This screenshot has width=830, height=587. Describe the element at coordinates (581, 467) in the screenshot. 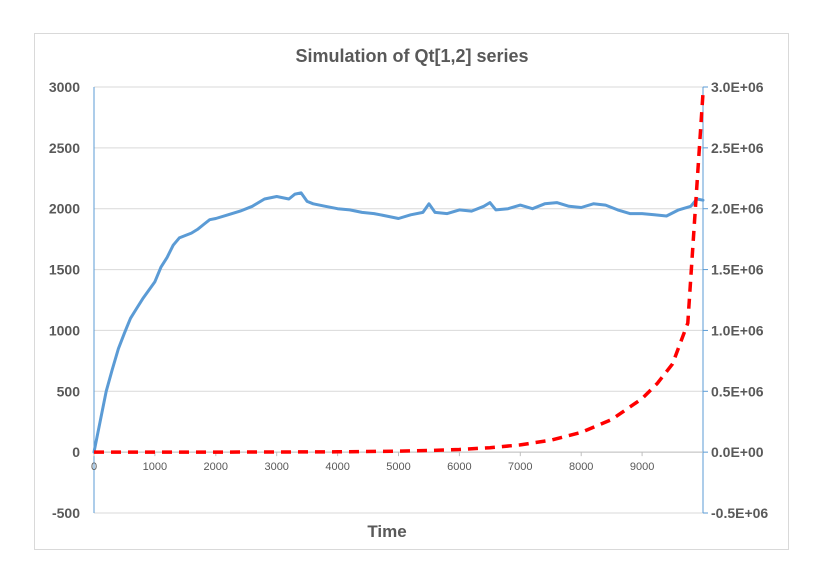

I see `x-tick-label: 8000` at that location.